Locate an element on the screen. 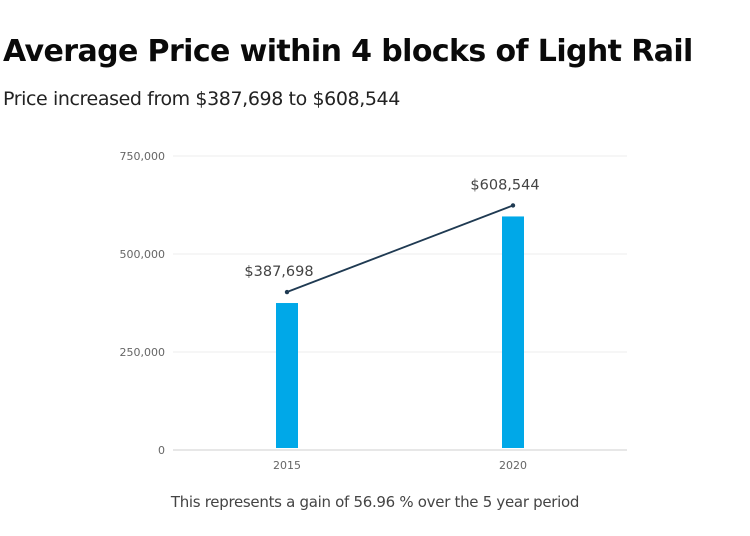 The height and width of the screenshot is (536, 750). data-labels: $387,698 $608,544 is located at coordinates (391, 228).